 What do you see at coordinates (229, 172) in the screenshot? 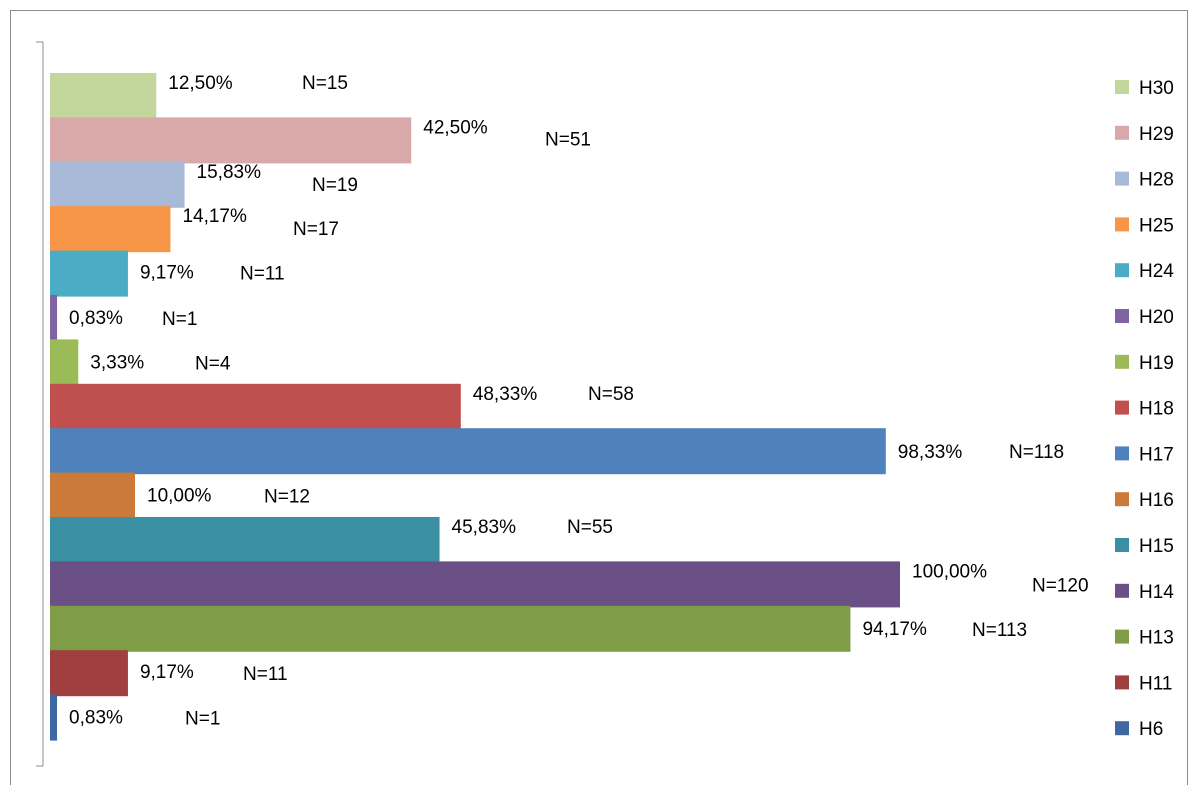
I see `percent-label-h28: 15,83%` at bounding box center [229, 172].